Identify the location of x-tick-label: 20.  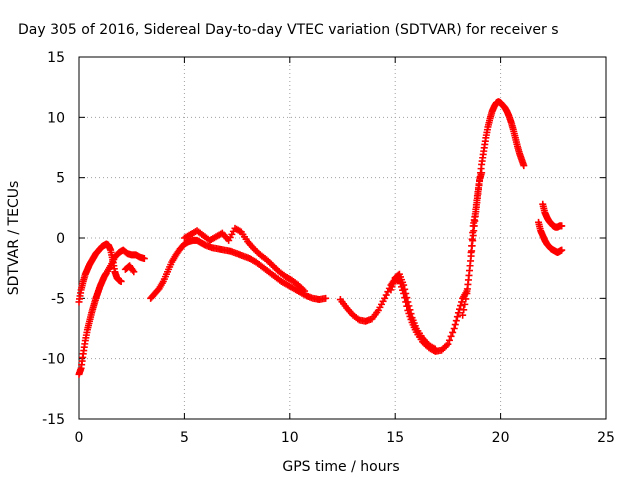
(501, 438).